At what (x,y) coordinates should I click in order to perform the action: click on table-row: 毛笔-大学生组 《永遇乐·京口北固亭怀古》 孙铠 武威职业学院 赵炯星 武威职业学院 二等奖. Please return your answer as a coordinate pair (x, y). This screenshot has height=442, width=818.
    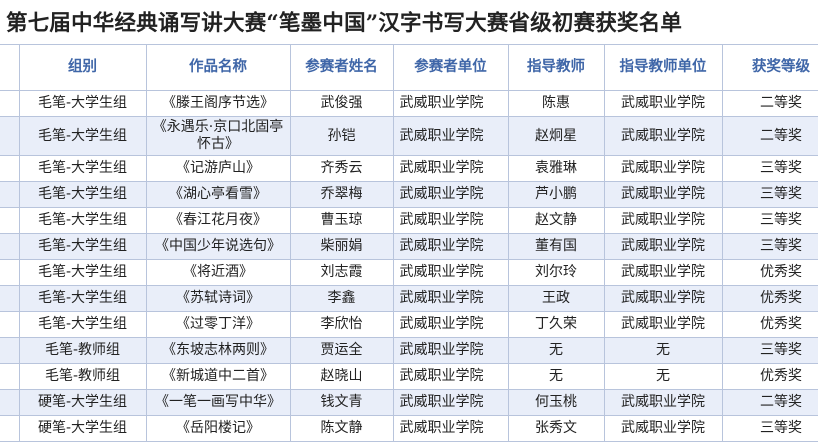
    Looking at the image, I should click on (409, 136).